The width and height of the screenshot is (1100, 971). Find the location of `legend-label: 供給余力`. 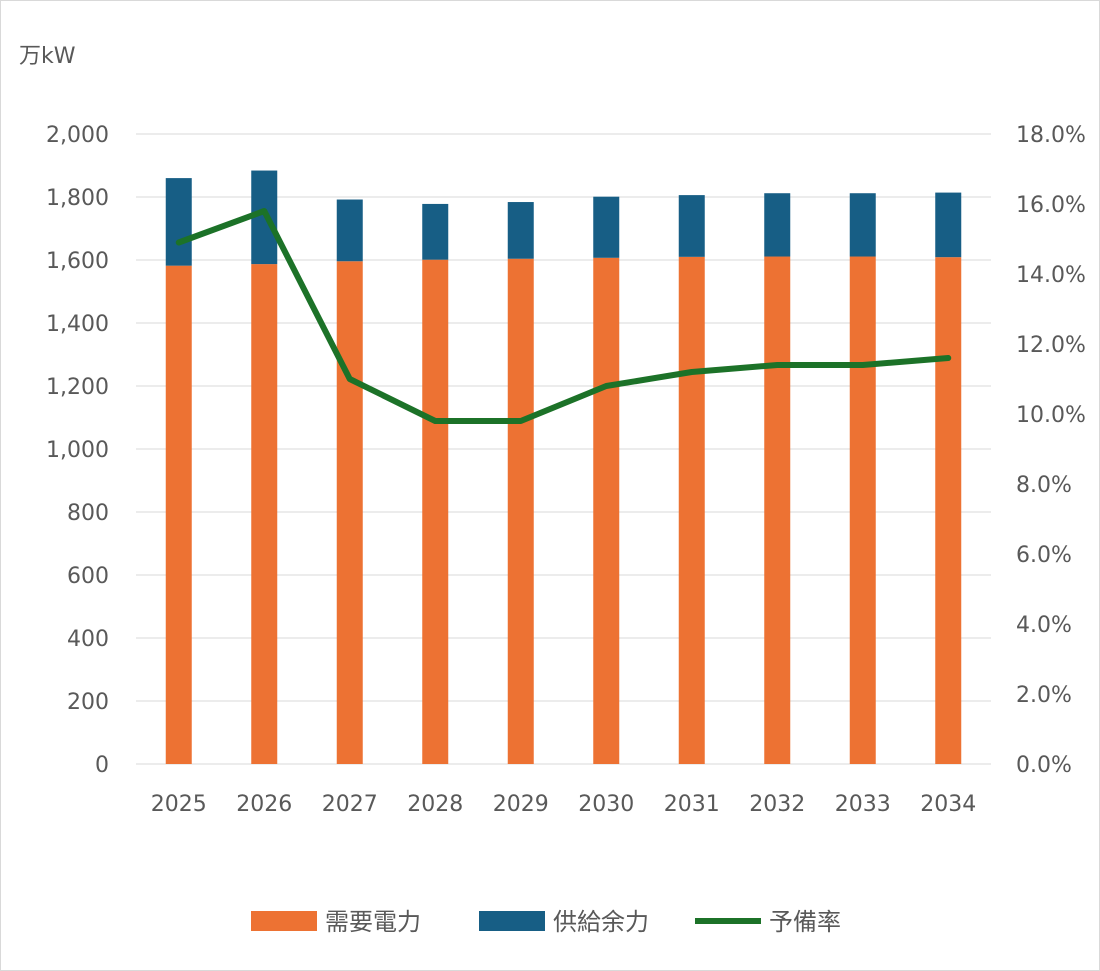

legend-label: 供給余力 is located at coordinates (601, 922).